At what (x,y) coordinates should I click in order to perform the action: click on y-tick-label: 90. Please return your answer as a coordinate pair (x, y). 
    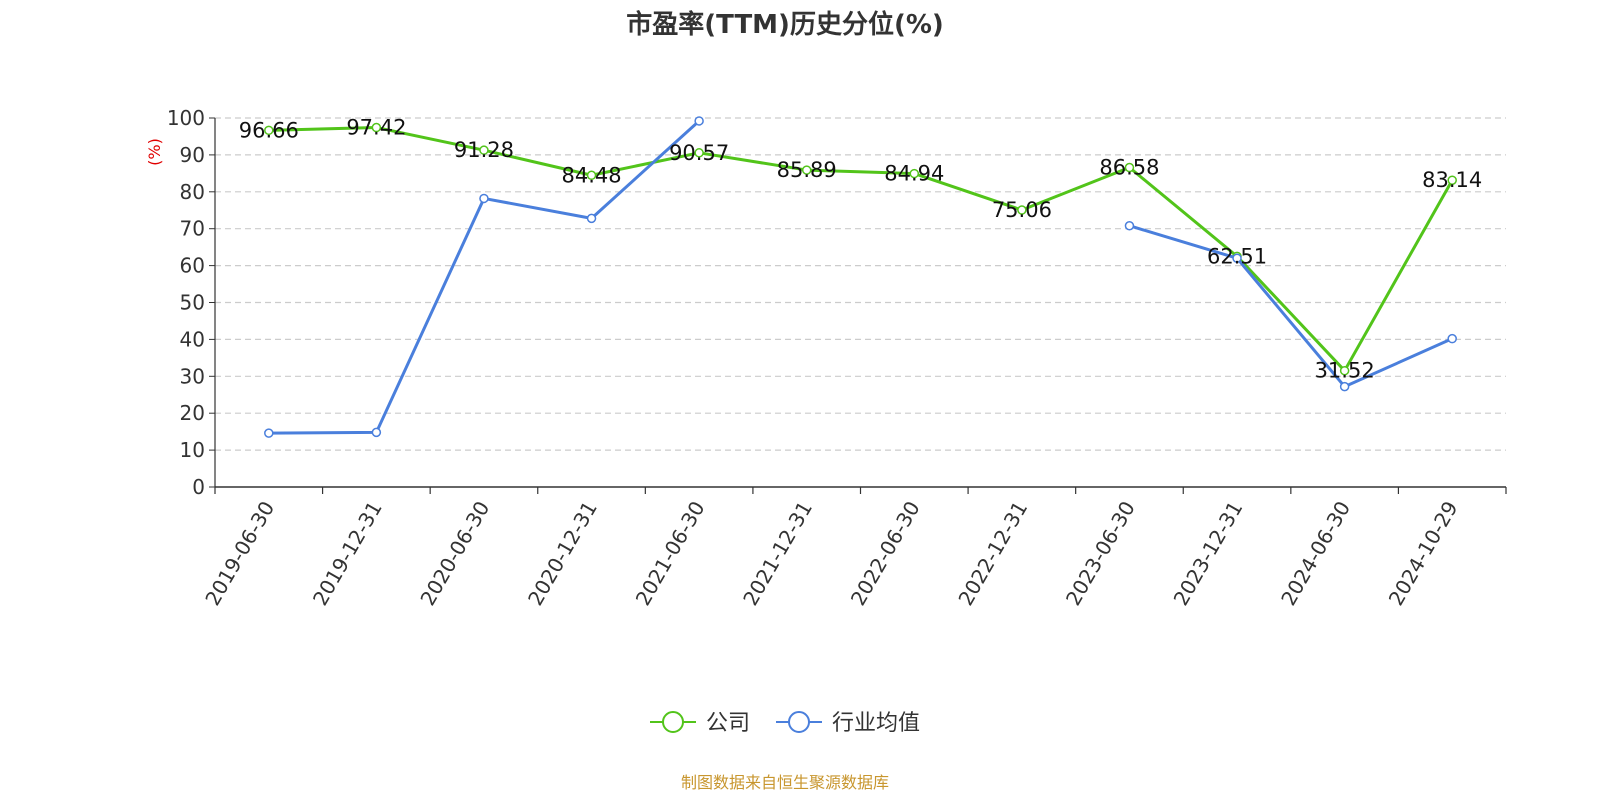
    Looking at the image, I should click on (192, 155).